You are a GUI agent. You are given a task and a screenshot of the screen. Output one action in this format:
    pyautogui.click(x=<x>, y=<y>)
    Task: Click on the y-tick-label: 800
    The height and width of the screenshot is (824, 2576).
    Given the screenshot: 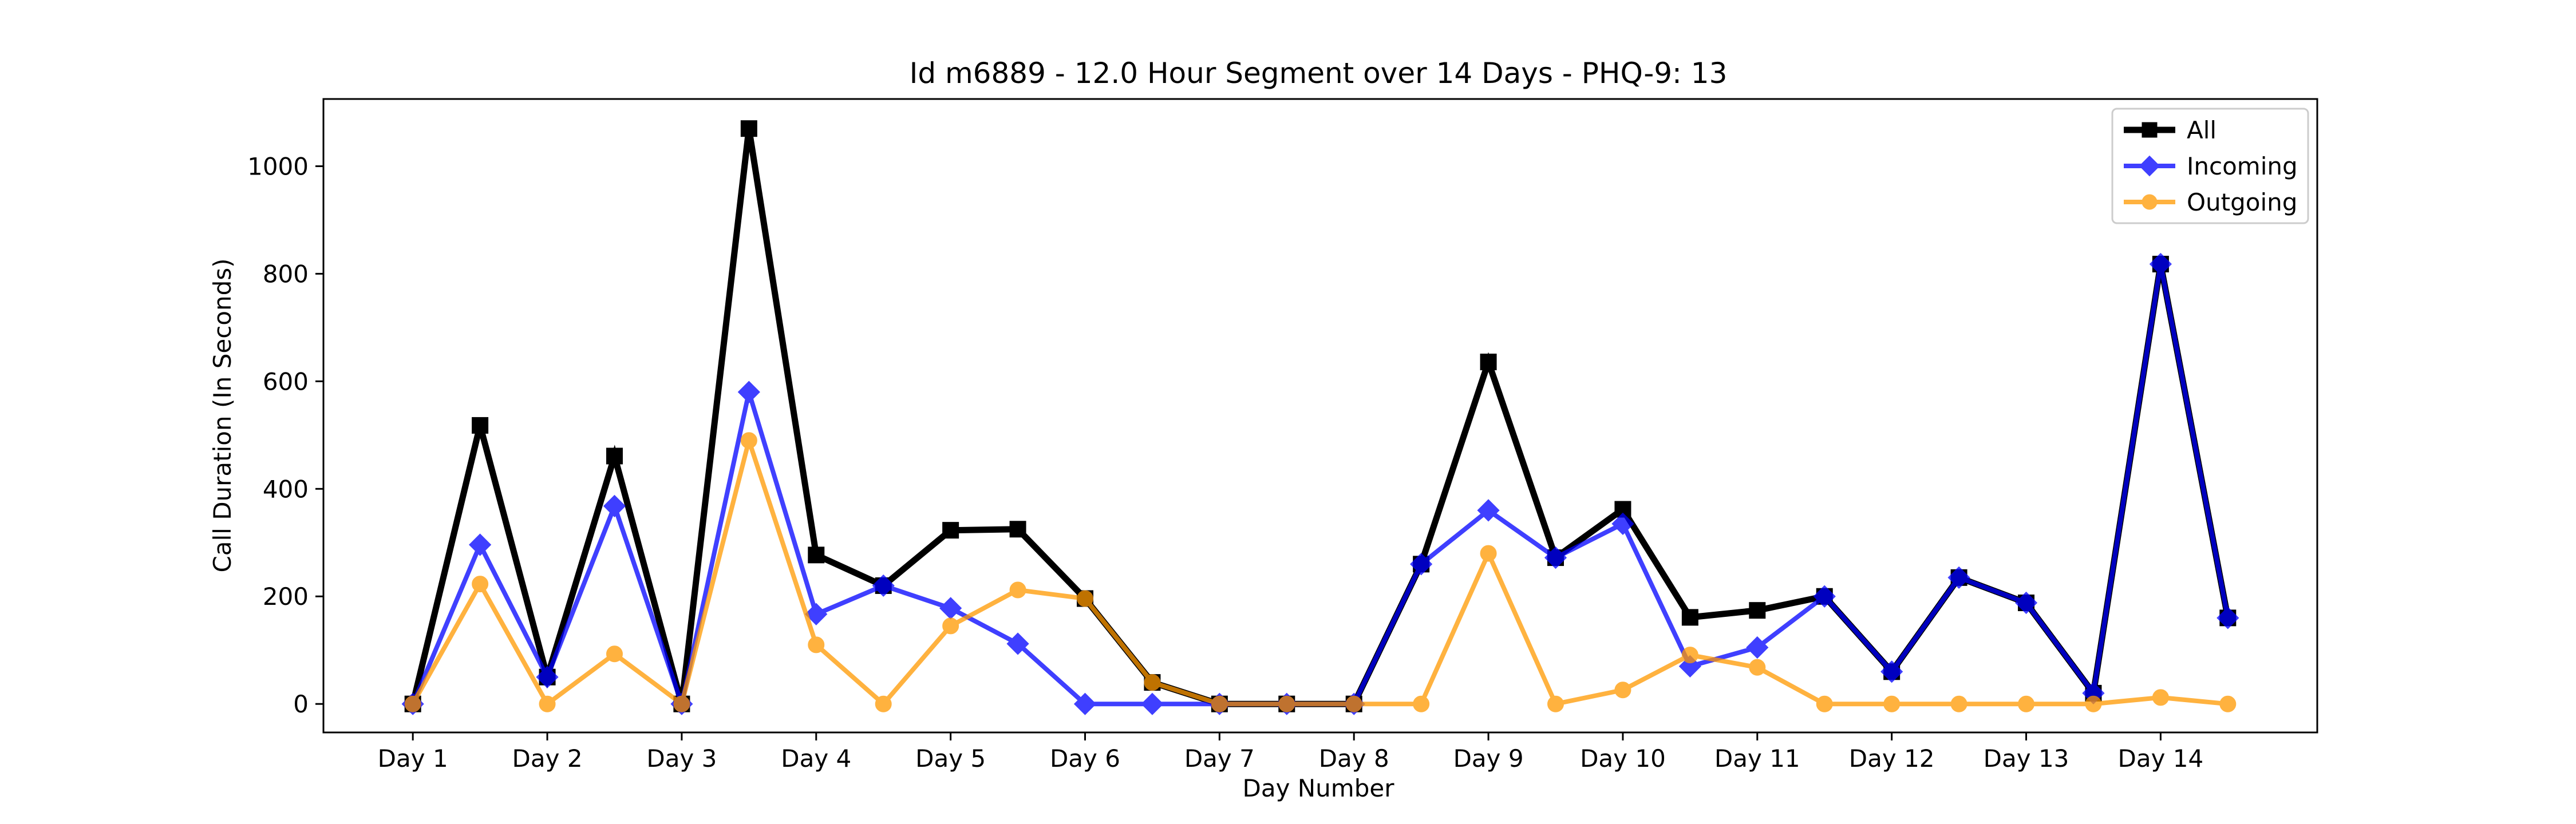 What is the action you would take?
    pyautogui.click(x=286, y=274)
    